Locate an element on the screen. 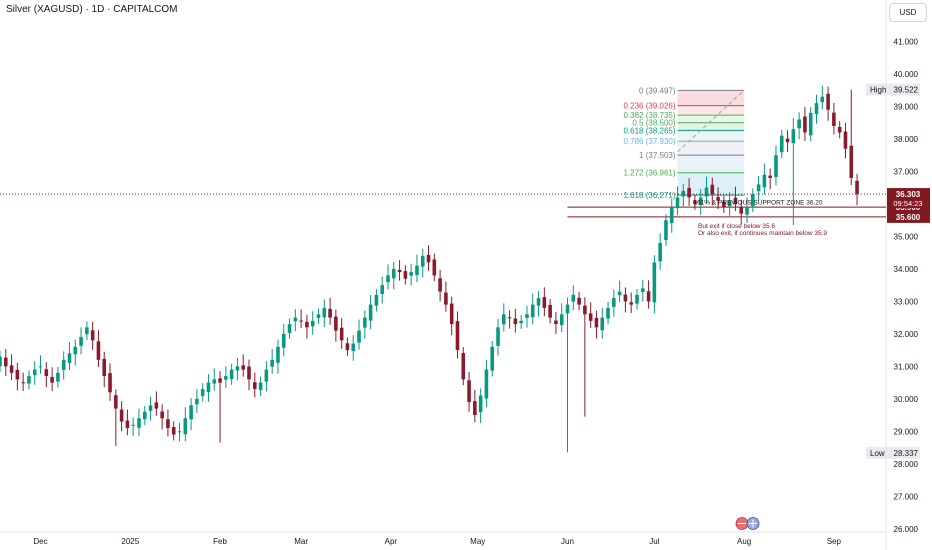 Image resolution: width=932 pixels, height=550 pixels. current-price-text: 36.303 is located at coordinates (908, 194).